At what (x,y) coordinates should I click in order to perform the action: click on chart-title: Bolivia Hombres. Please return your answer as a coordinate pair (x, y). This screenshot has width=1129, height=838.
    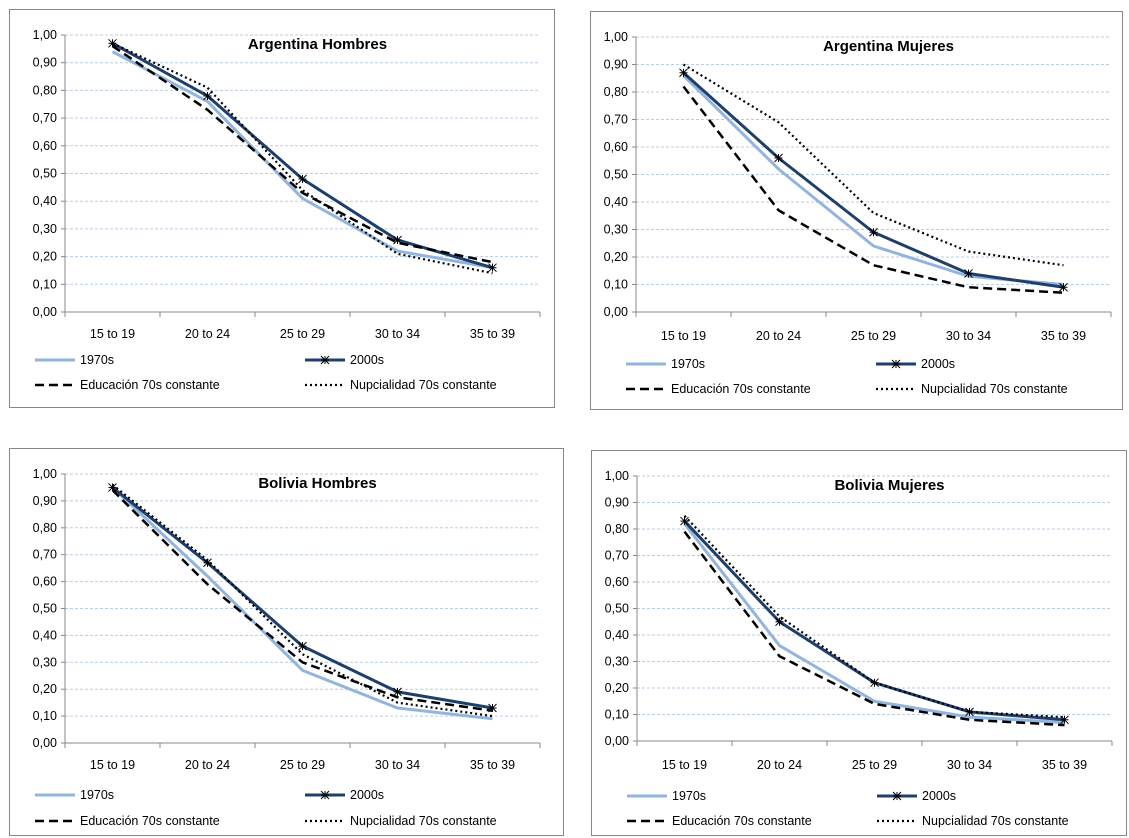
    Looking at the image, I should click on (317, 483).